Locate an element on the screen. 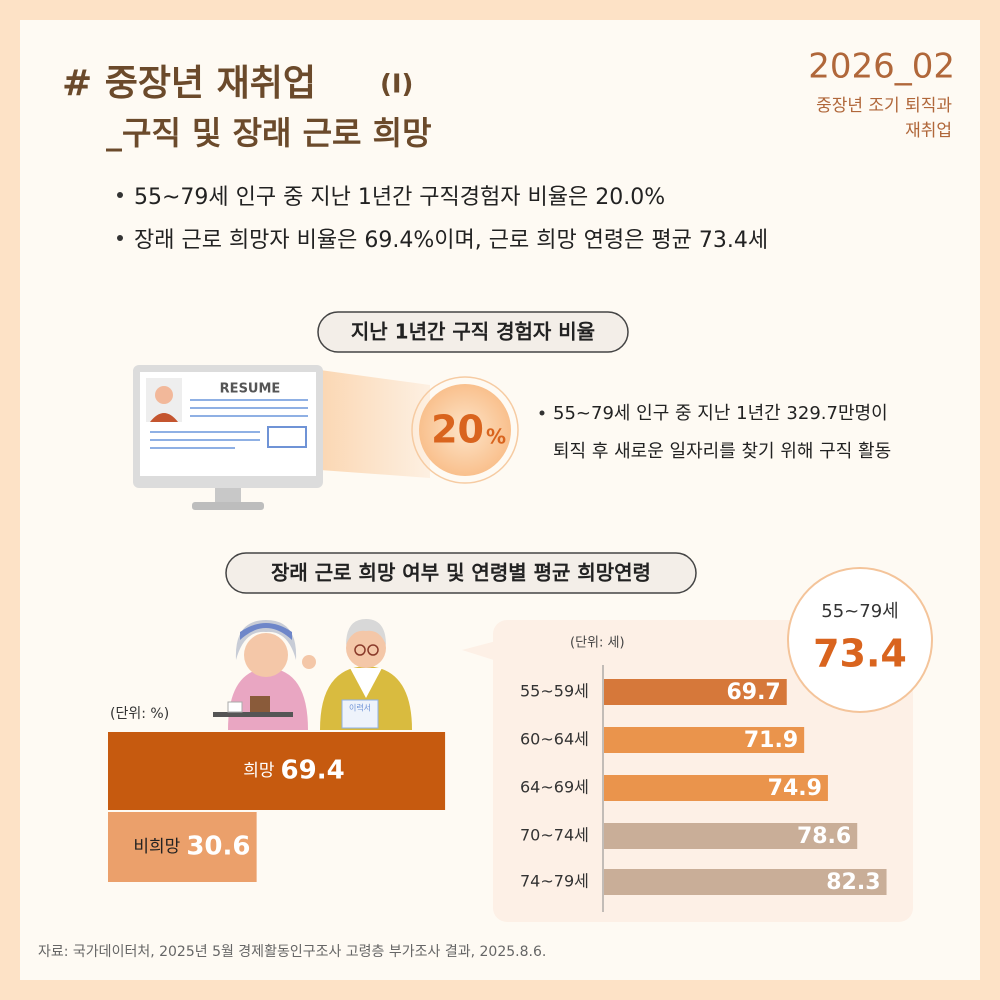 Image resolution: width=1000 pixels, height=1000 pixels. section-title: 지난 1년간 구직 경험자 비율 is located at coordinates (473, 332).